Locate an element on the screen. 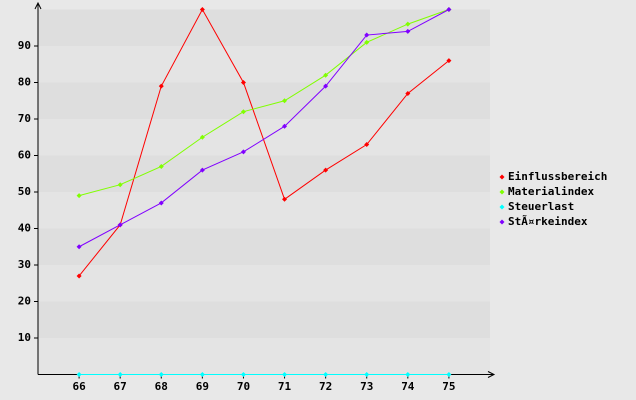  y-tick-label: 80 is located at coordinates (24, 82).